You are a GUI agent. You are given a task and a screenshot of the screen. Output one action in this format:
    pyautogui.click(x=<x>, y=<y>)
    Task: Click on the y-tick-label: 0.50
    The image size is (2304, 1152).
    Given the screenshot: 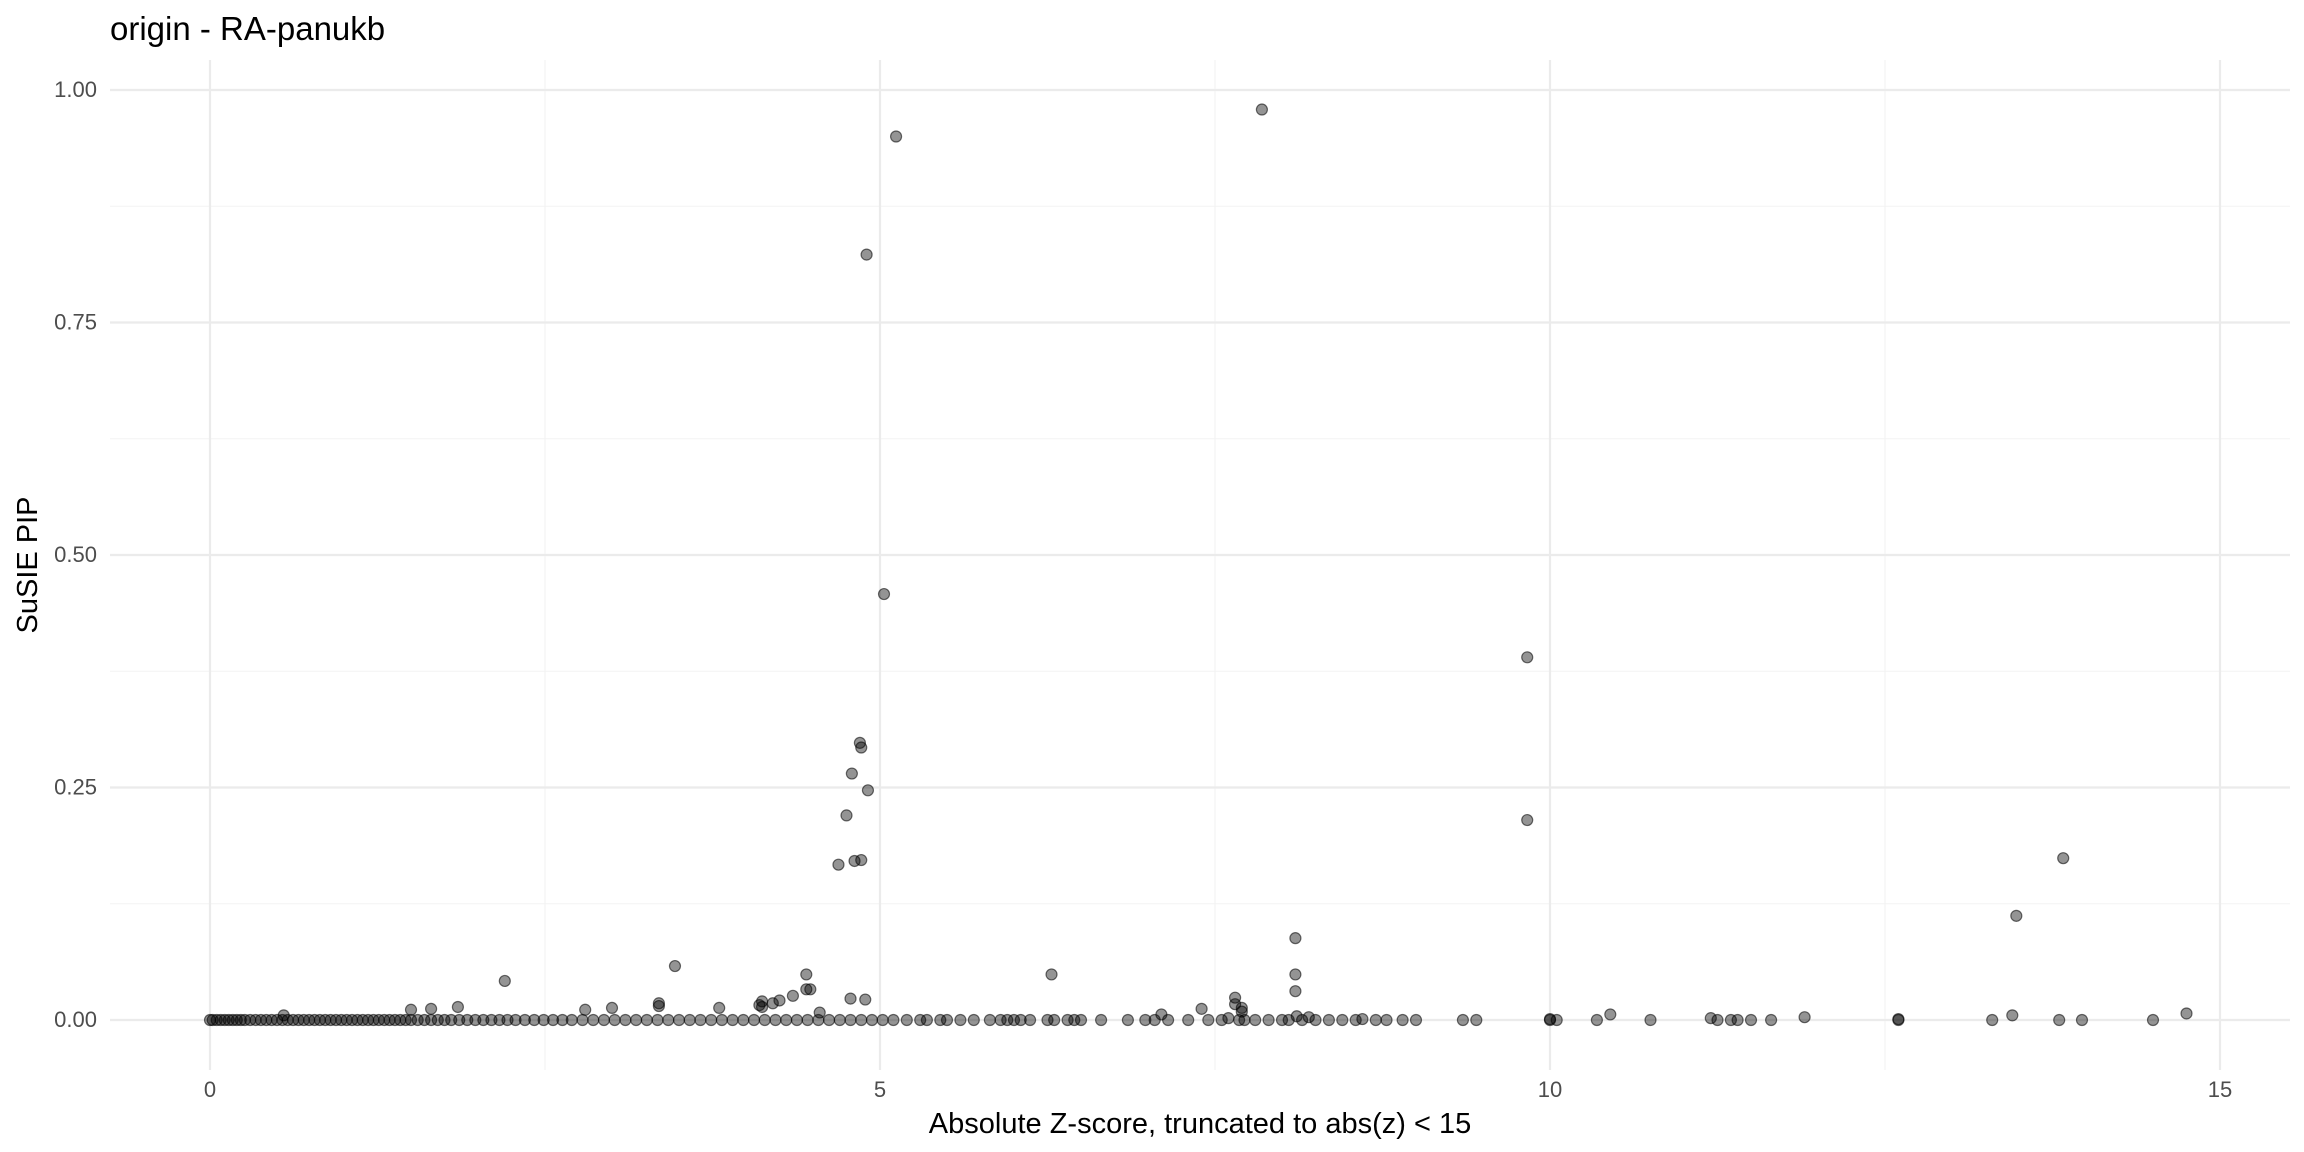 What is the action you would take?
    pyautogui.click(x=75, y=554)
    